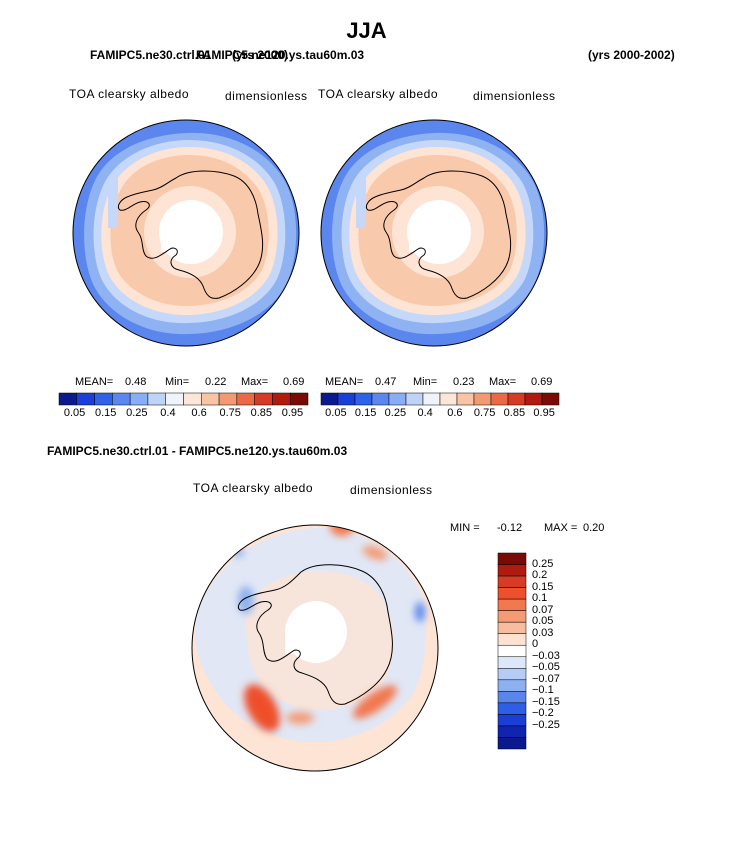 This screenshot has width=733, height=849. What do you see at coordinates (631, 55) in the screenshot?
I see `panel2-years: (yrs 2000-2002)` at bounding box center [631, 55].